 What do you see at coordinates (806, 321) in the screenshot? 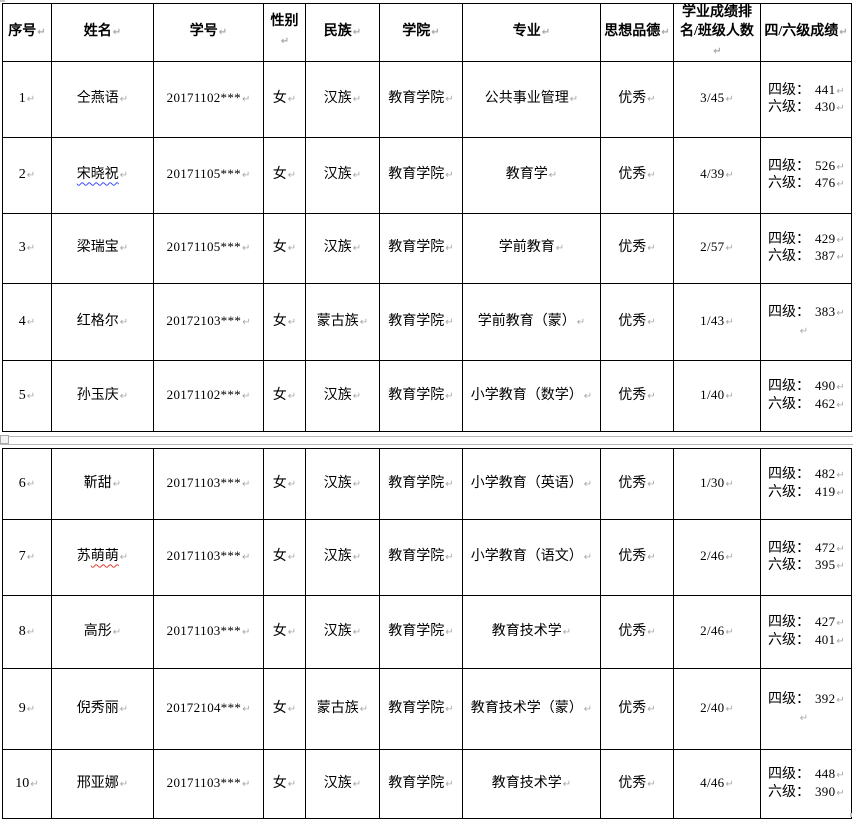
I see `cell-cet: 四级：383↵↵¤` at bounding box center [806, 321].